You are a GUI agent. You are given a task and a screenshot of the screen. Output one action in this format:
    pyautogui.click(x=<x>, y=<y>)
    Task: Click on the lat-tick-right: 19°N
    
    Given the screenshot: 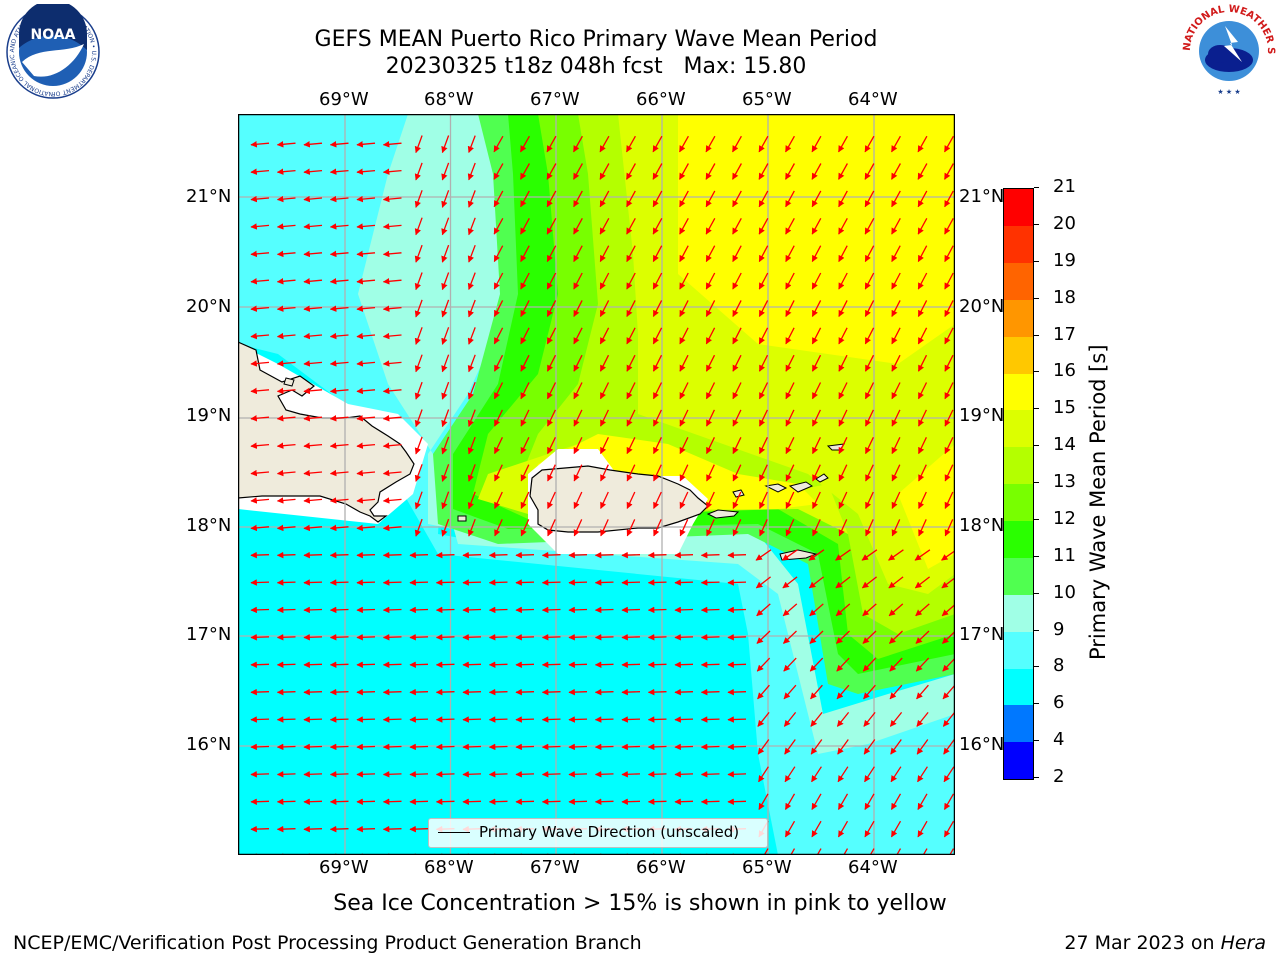 What is the action you would take?
    pyautogui.click(x=982, y=415)
    